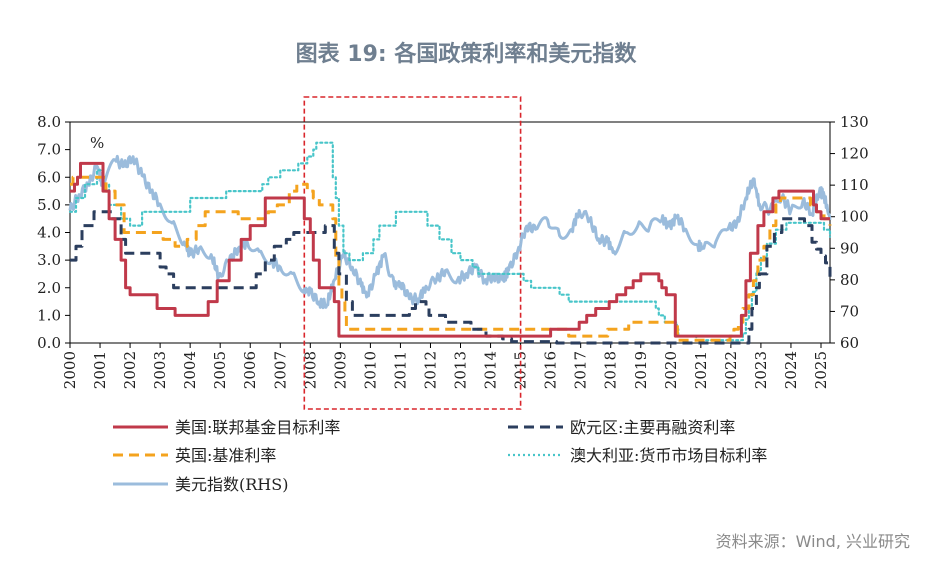  What do you see at coordinates (220, 370) in the screenshot?
I see `x-tick-label: 2005` at bounding box center [220, 370].